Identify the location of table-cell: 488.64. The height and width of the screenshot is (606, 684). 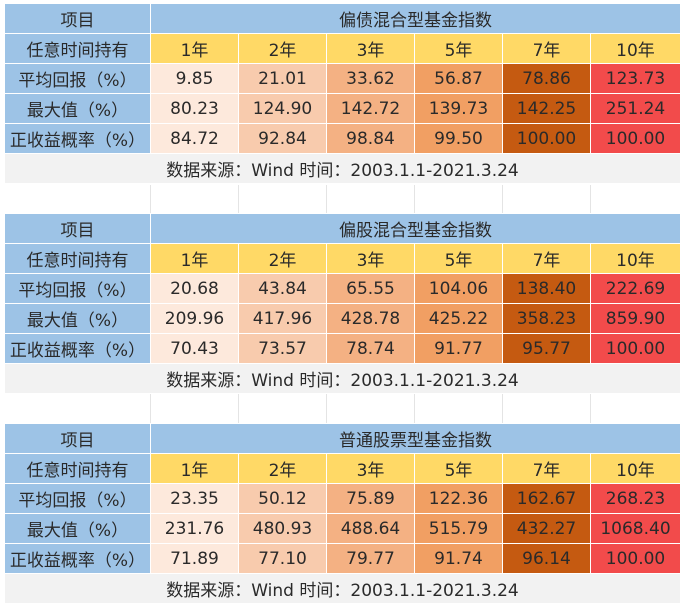
(370, 528).